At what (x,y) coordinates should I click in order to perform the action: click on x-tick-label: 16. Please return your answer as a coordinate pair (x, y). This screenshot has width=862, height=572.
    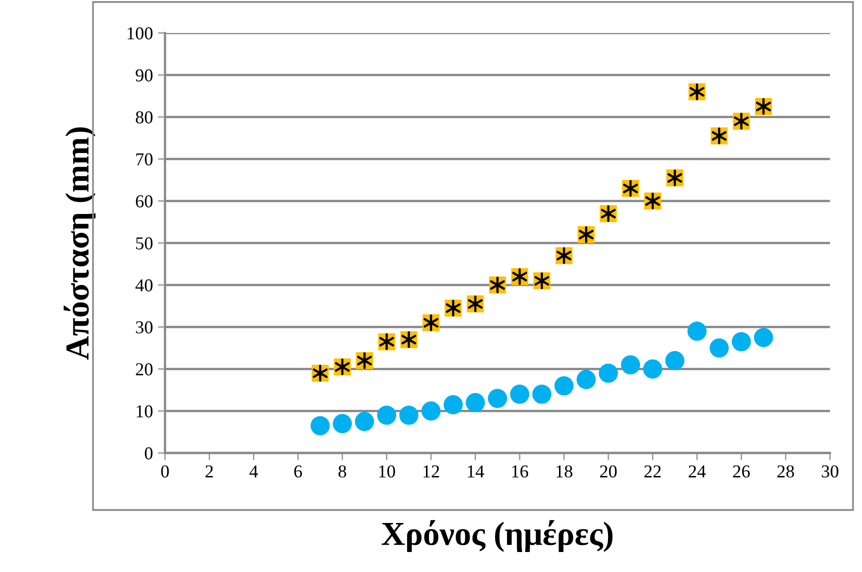
    Looking at the image, I should click on (520, 471).